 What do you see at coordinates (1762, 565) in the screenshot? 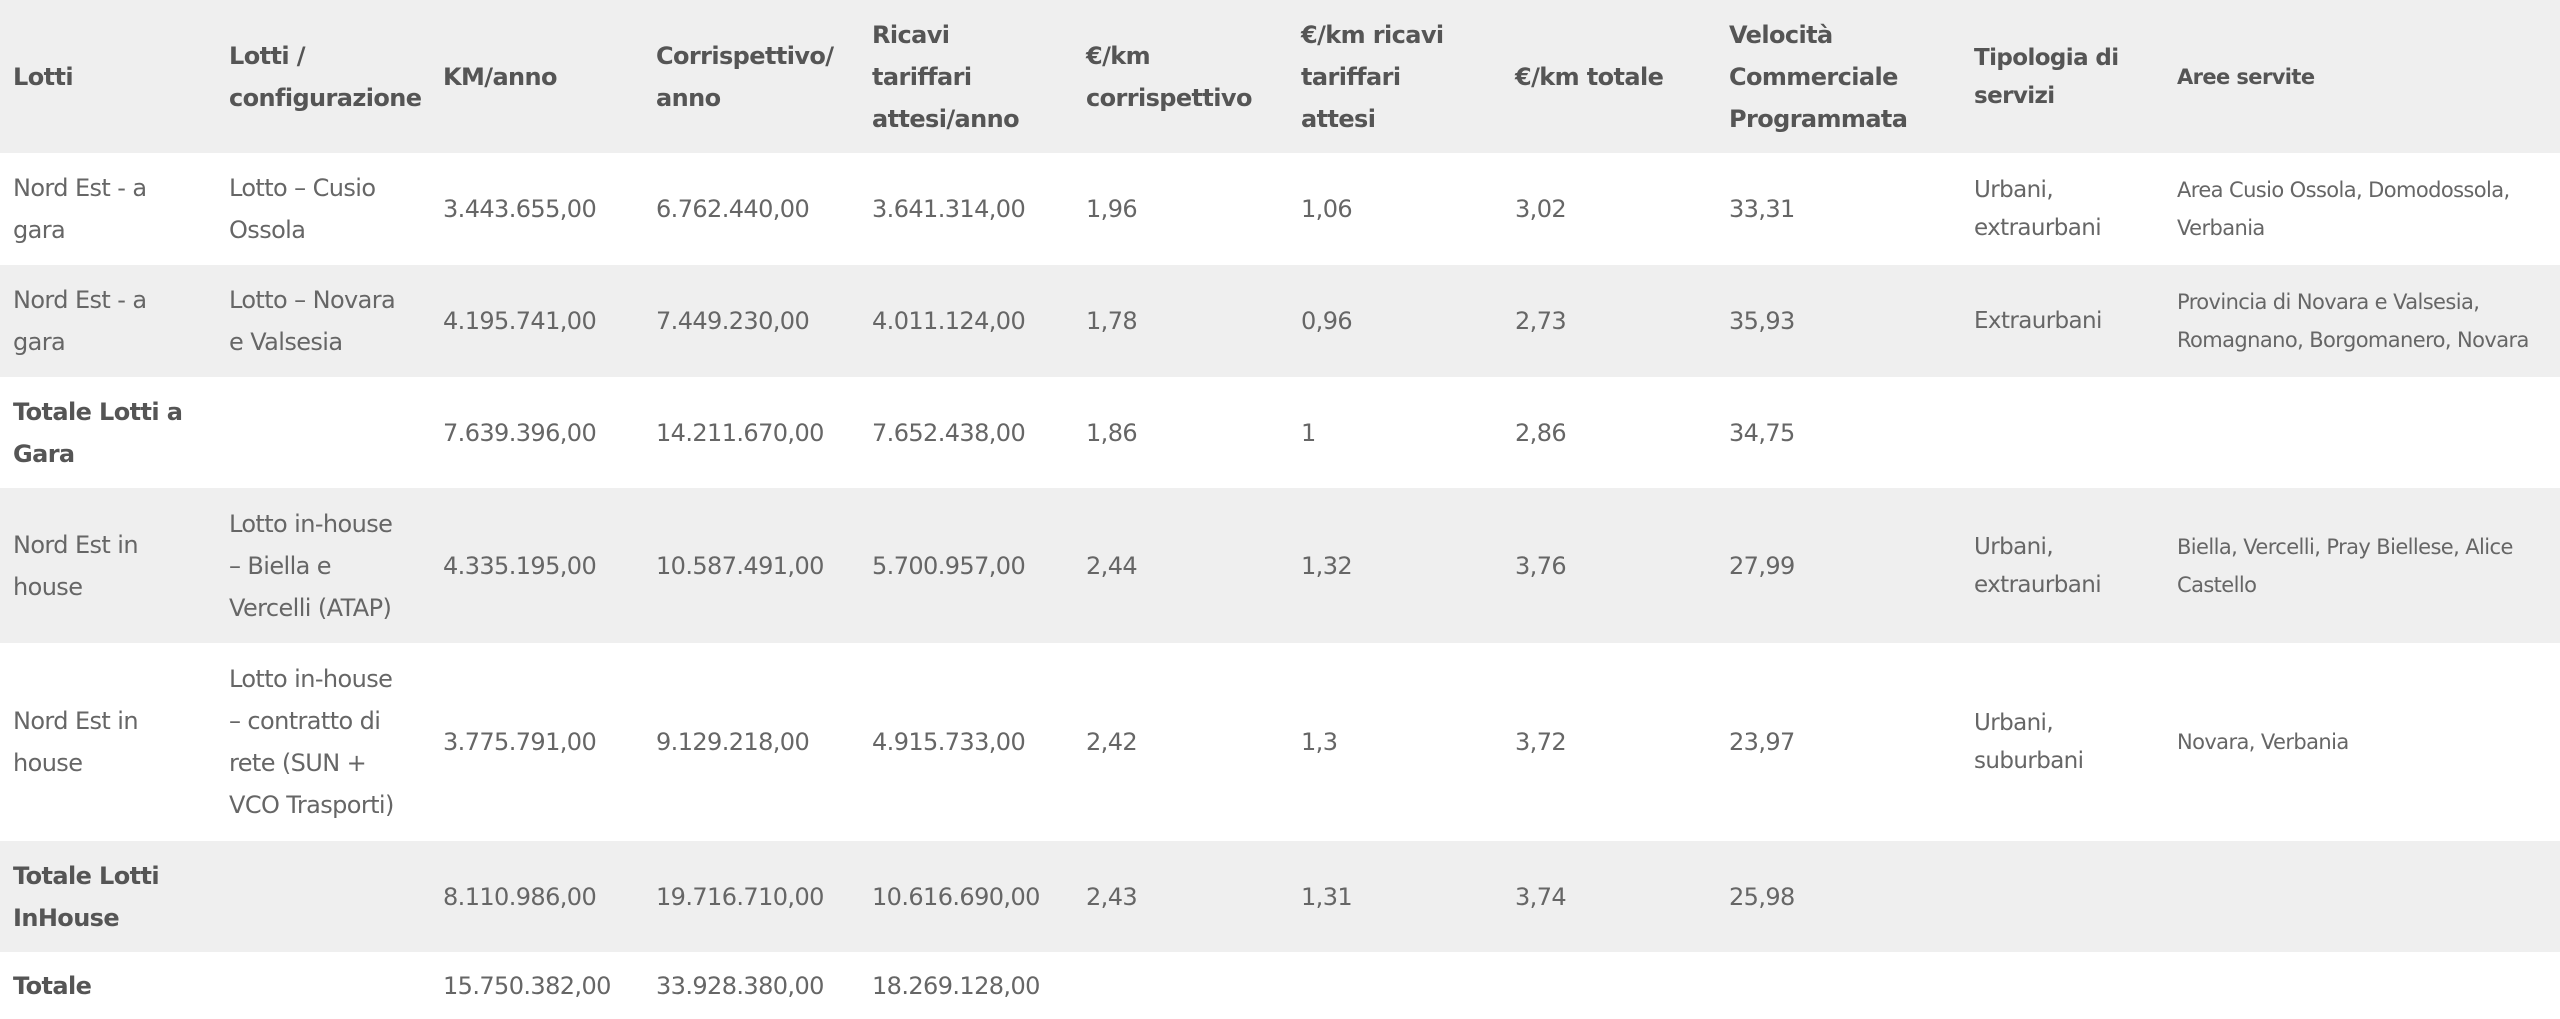
I see `table-cell: 27,99` at bounding box center [1762, 565].